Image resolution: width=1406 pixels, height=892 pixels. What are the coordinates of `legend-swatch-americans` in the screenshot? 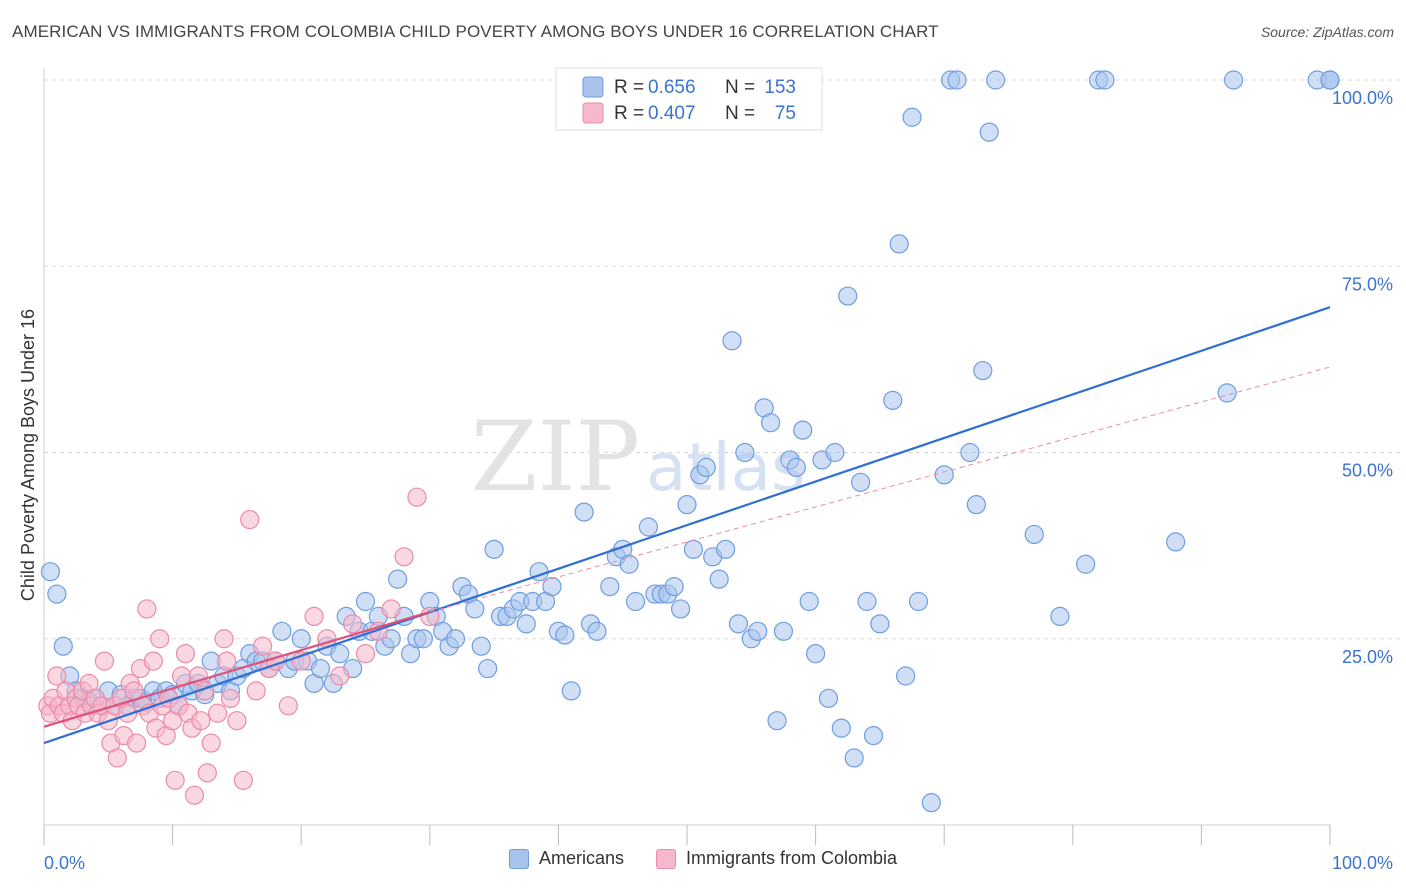 It's located at (593, 87).